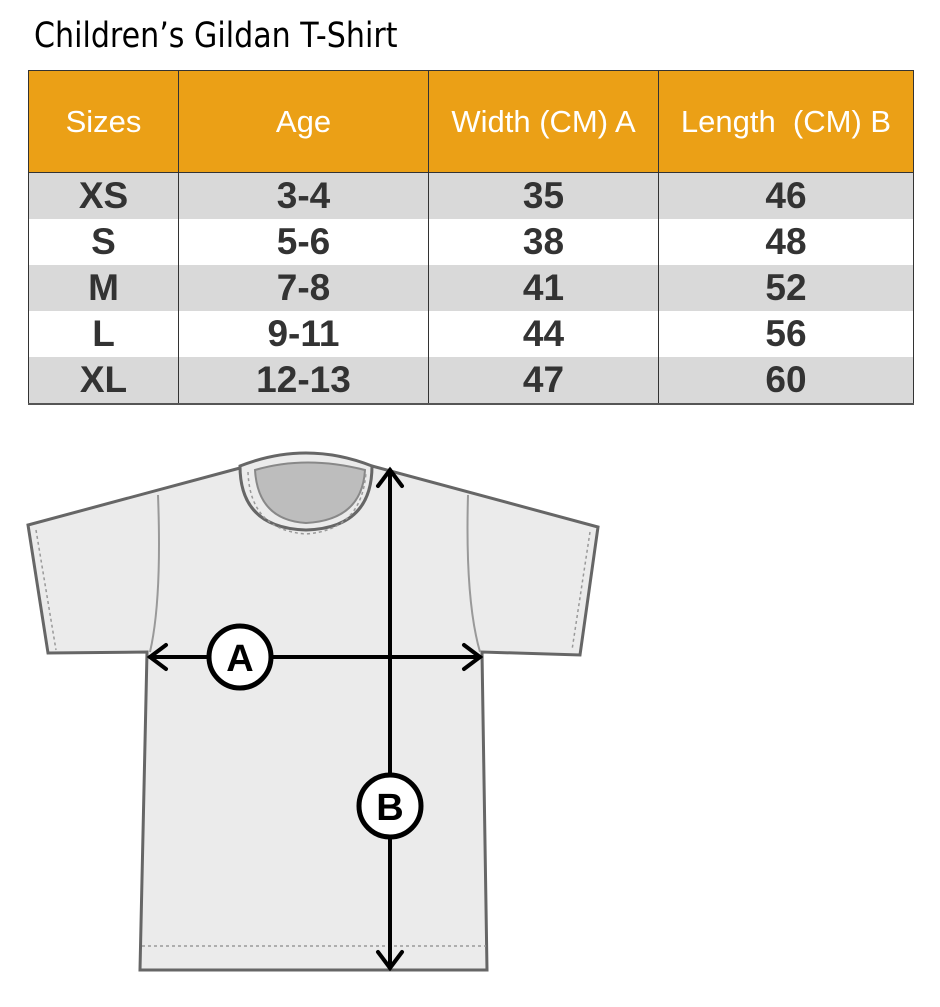  What do you see at coordinates (543, 334) in the screenshot?
I see `cell-width: 44` at bounding box center [543, 334].